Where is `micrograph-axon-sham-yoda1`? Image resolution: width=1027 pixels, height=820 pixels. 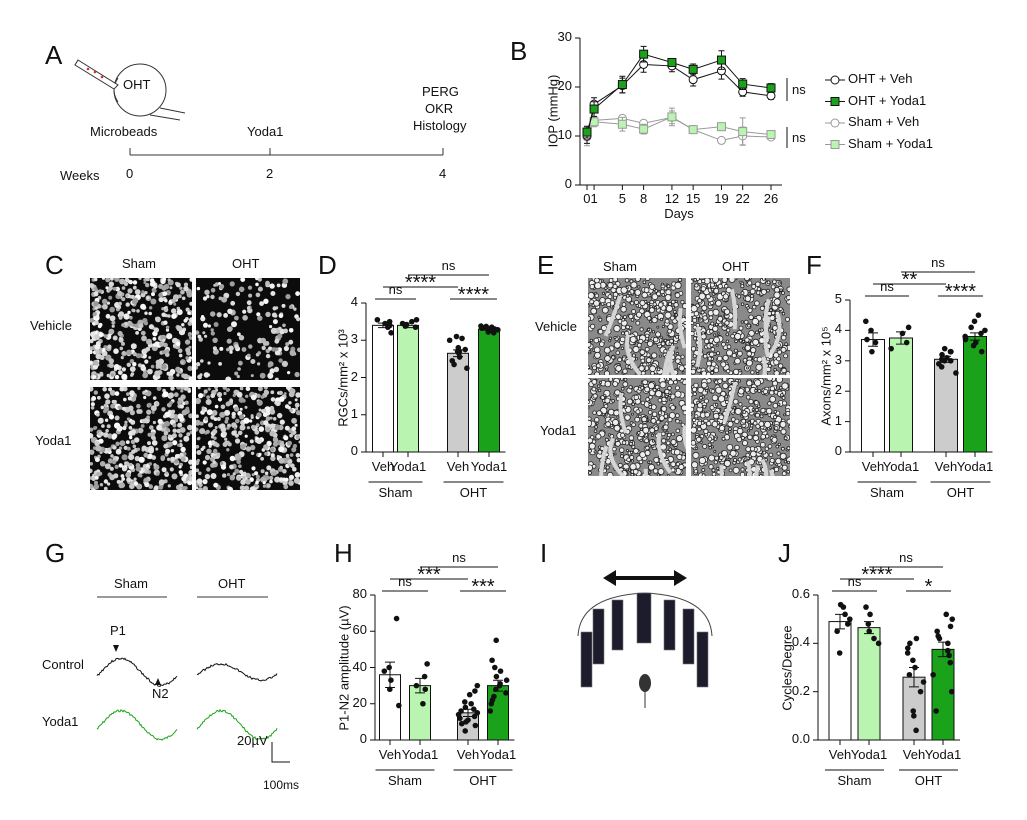
micrograph-axon-sham-yoda1 is located at coordinates (637, 427).